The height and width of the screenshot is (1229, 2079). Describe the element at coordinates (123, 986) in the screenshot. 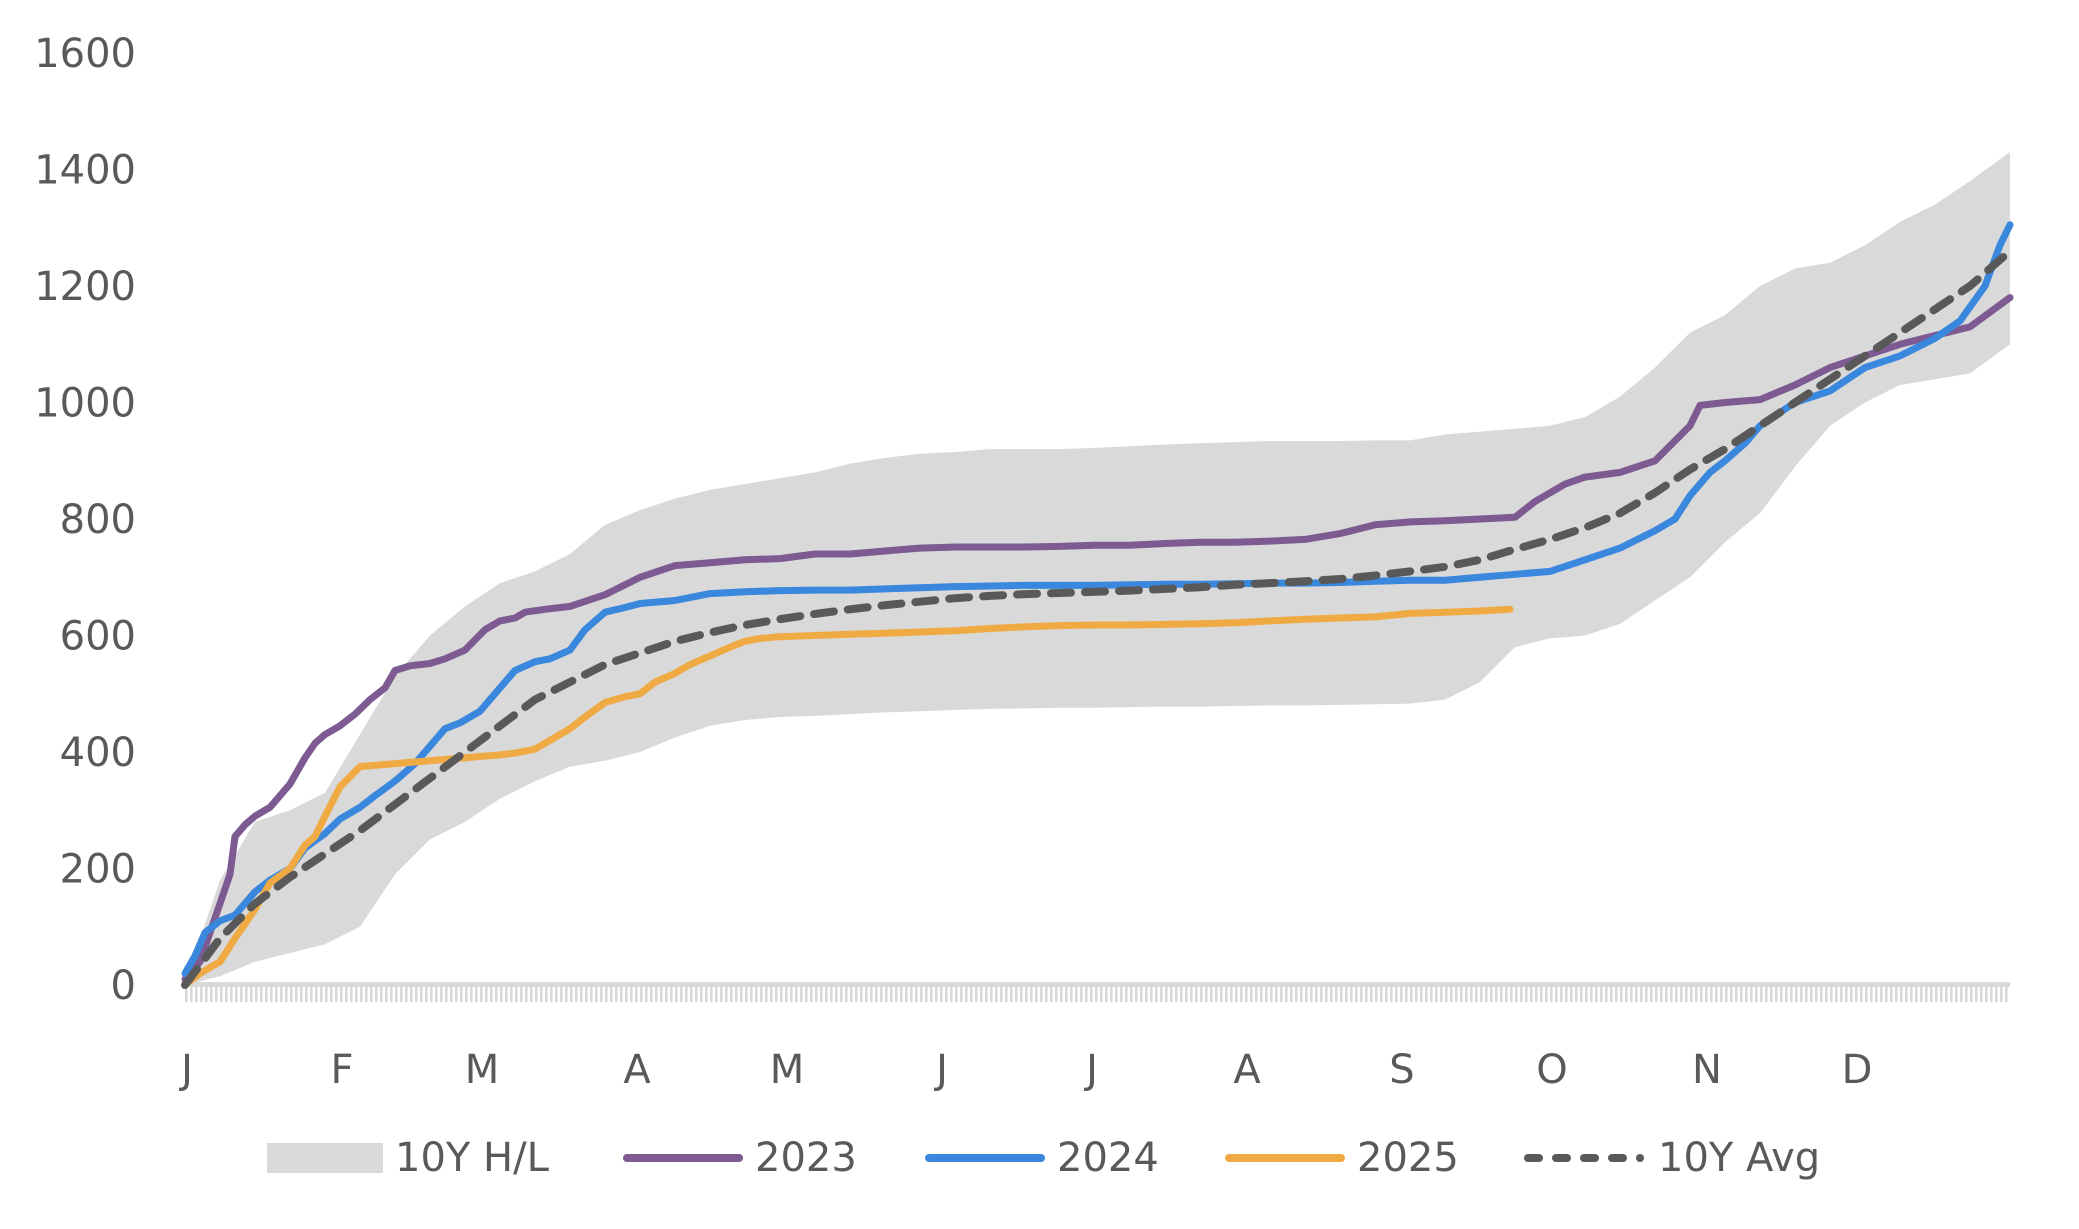

I see `y-tick-label: 0` at that location.